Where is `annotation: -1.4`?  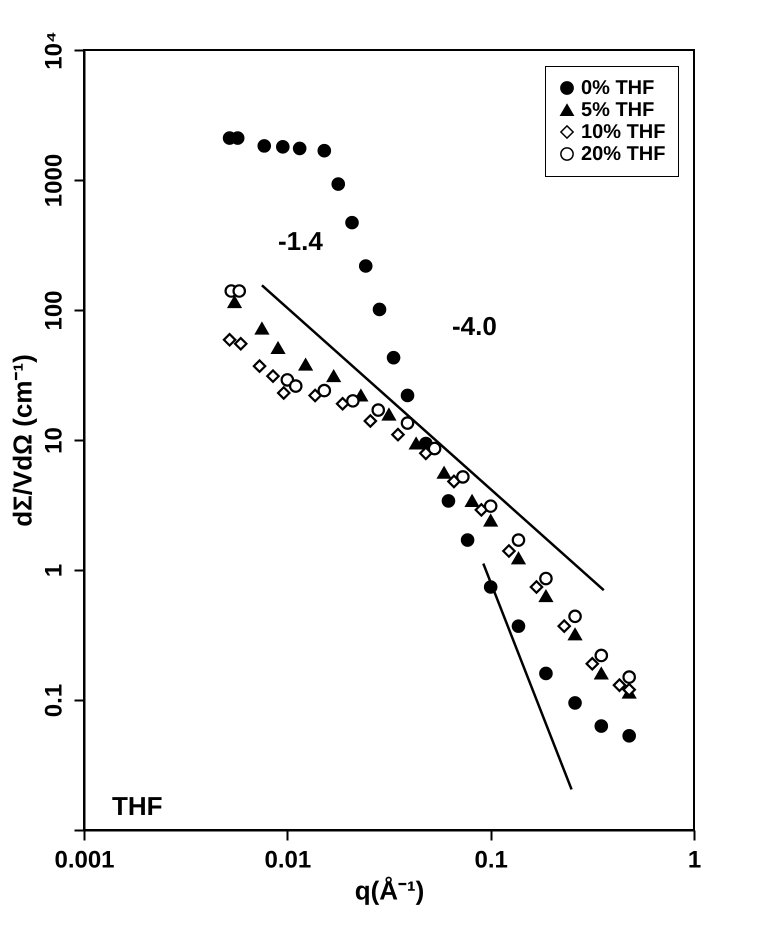
annotation: -1.4 is located at coordinates (301, 241).